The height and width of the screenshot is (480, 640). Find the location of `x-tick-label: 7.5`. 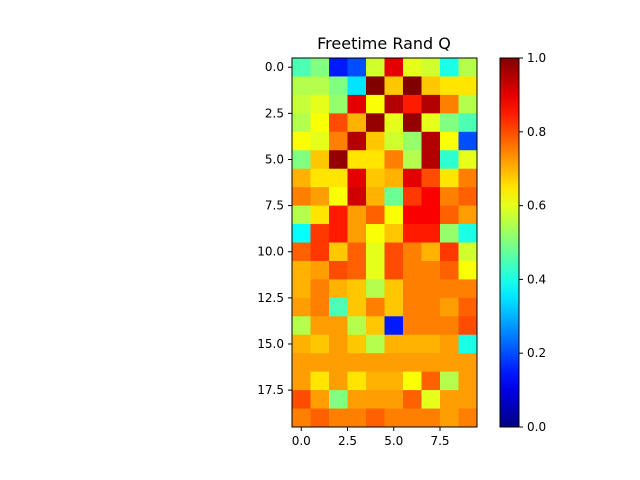

x-tick-label: 7.5 is located at coordinates (439, 441).